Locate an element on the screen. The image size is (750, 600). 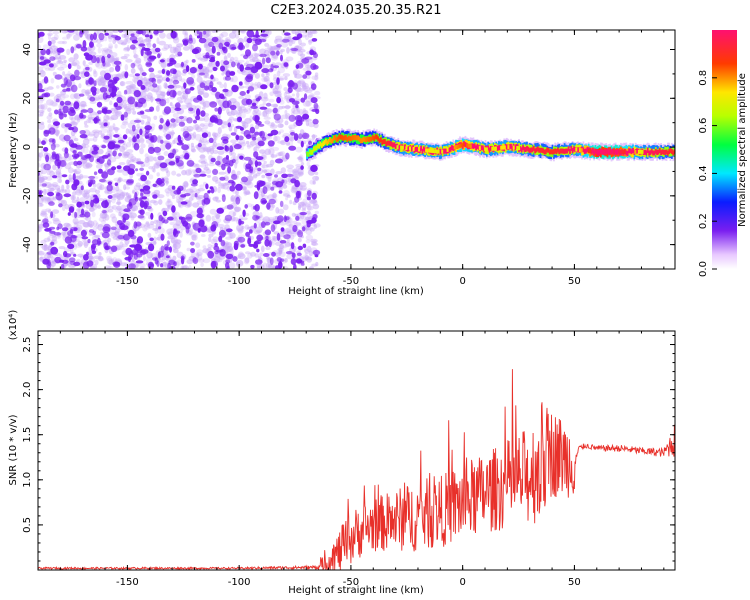
y-tick-label: 1.5 is located at coordinates (27, 435).